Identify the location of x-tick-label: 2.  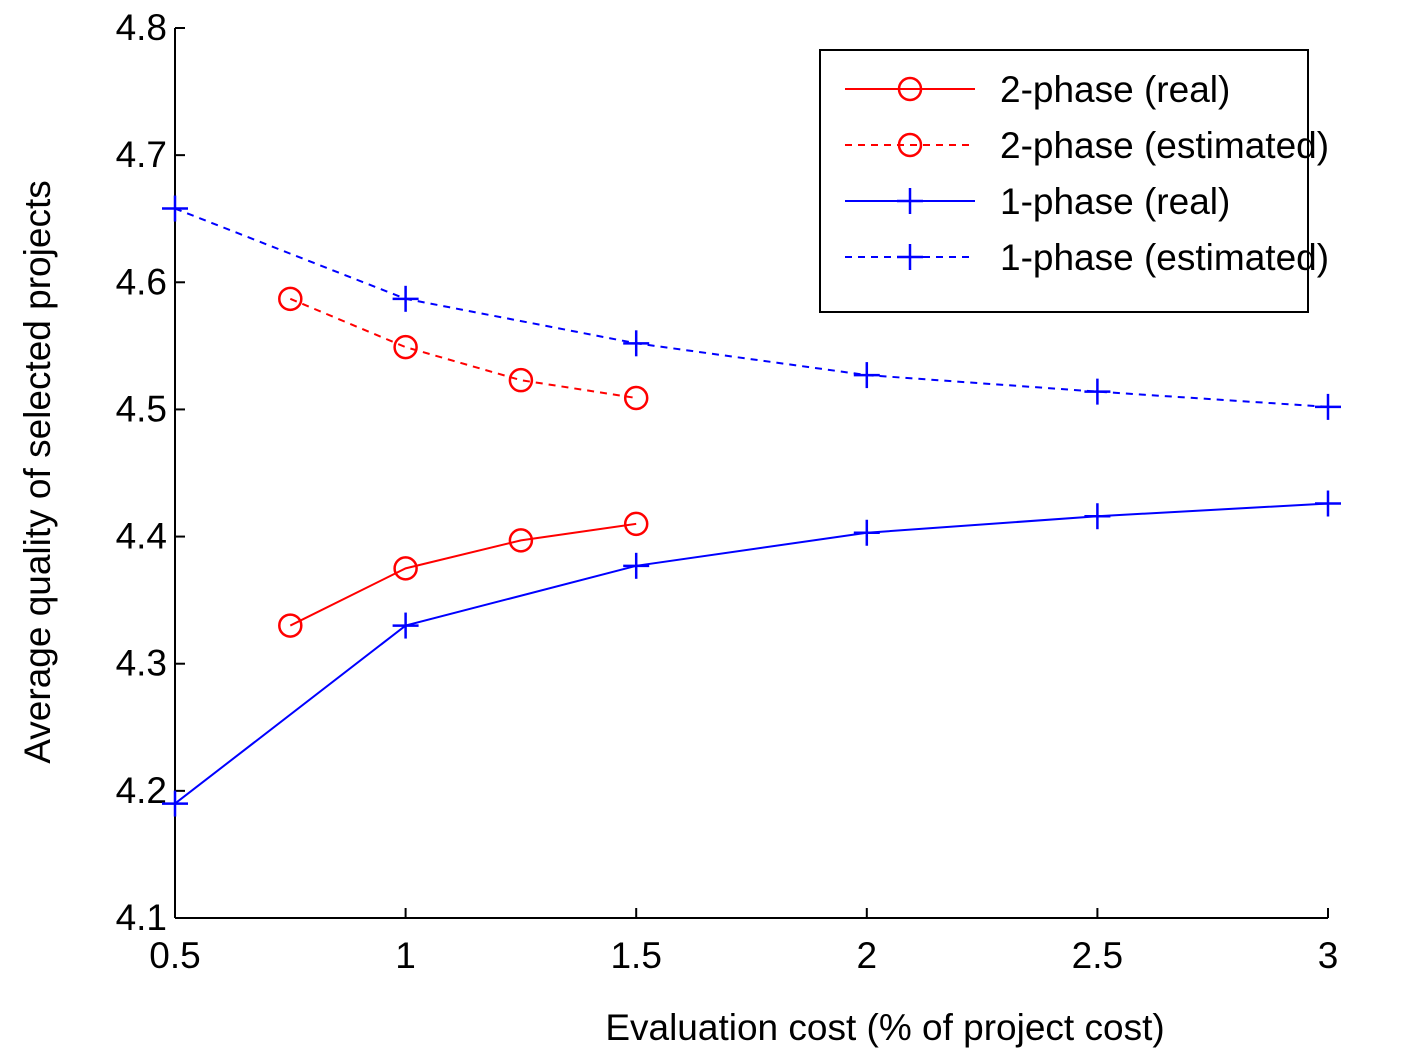
(867, 955).